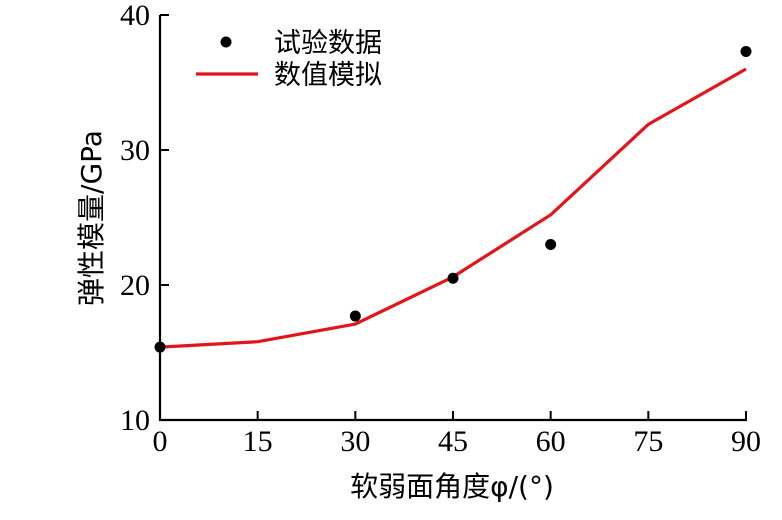  Describe the element at coordinates (551, 441) in the screenshot. I see `x-tick-label: 60` at that location.